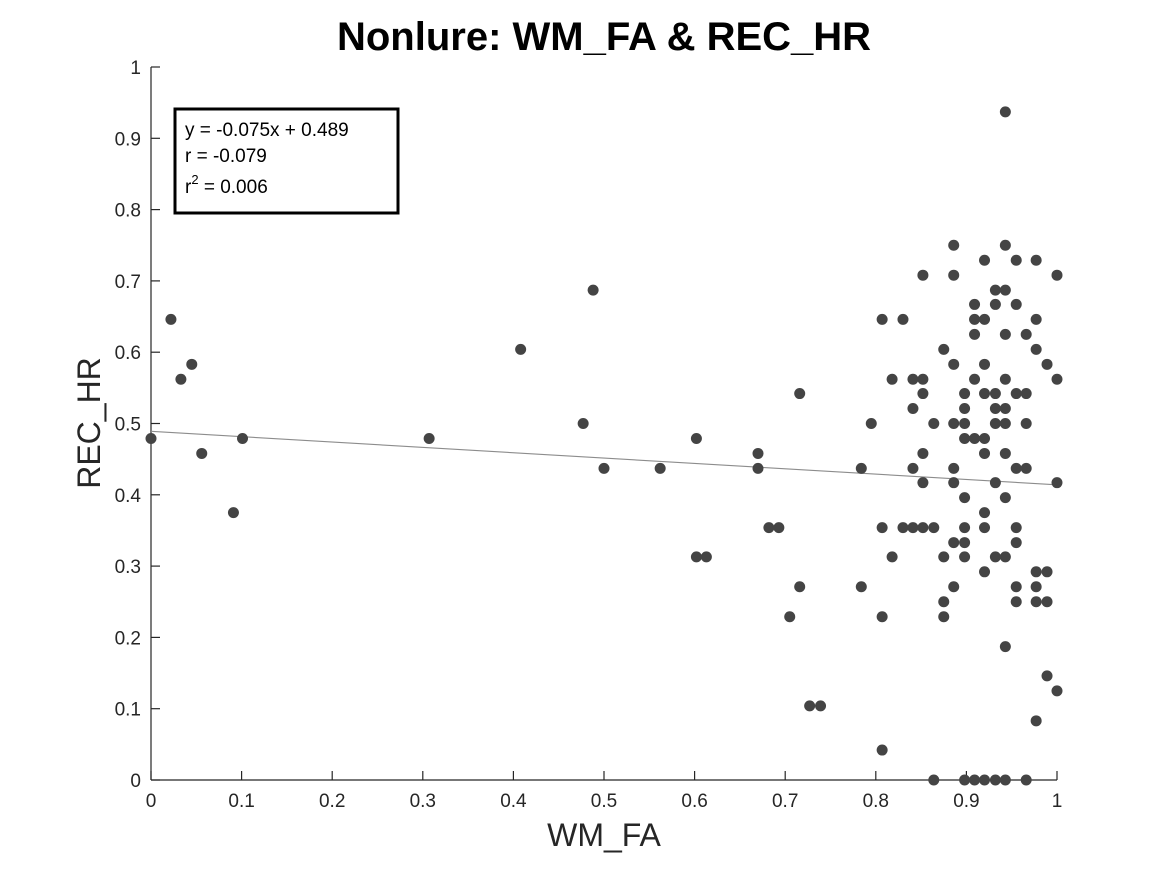 The height and width of the screenshot is (875, 1167). What do you see at coordinates (128, 353) in the screenshot?
I see `y-tick-label: 0.6` at bounding box center [128, 353].